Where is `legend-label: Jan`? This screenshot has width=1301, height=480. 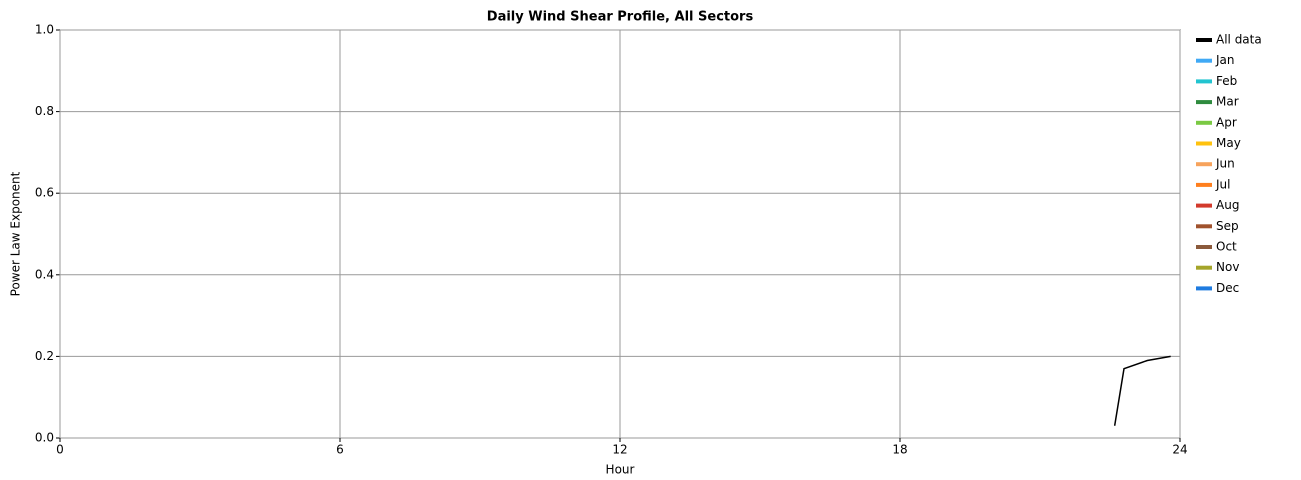
legend-label: Jan is located at coordinates (1225, 60).